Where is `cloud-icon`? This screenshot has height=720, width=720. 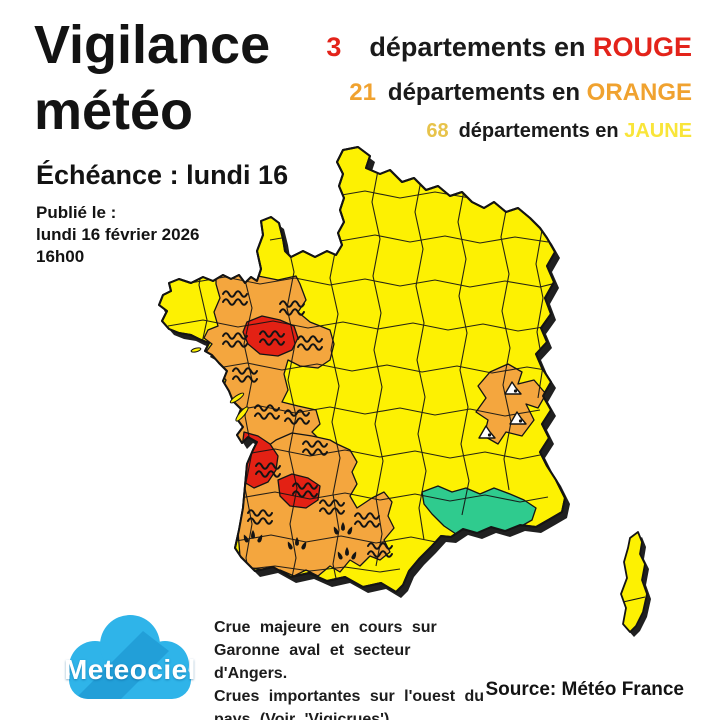
cloud-icon is located at coordinates (130, 657).